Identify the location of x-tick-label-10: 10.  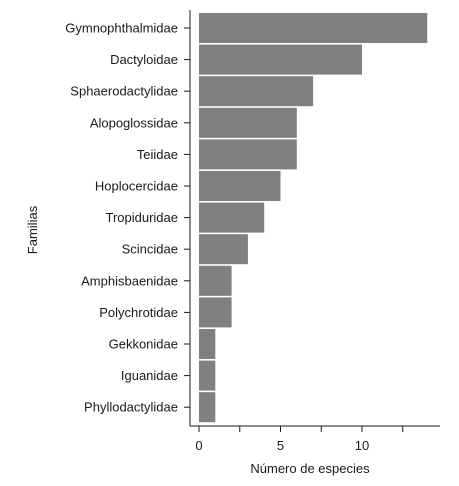
(362, 445).